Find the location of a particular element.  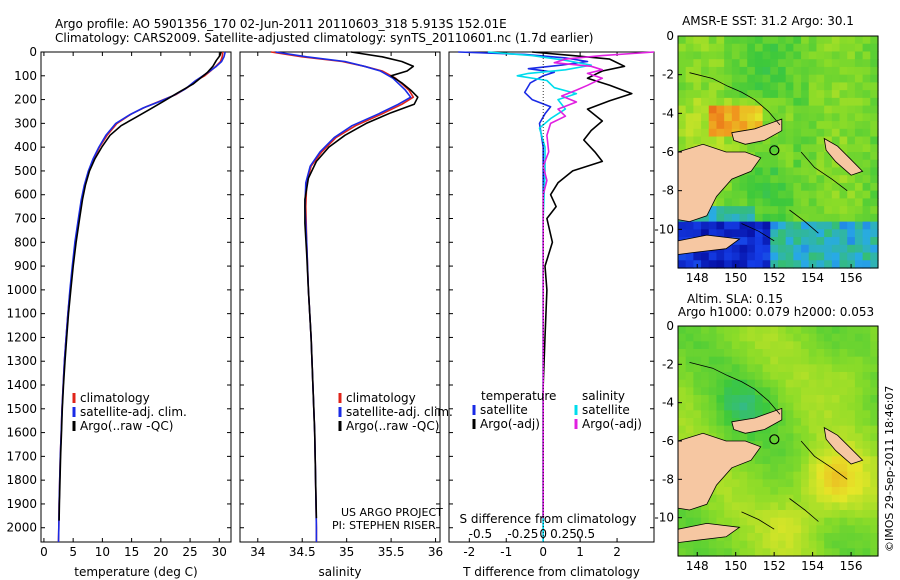

project-credit: US ARGO PROJECT is located at coordinates (392, 512).